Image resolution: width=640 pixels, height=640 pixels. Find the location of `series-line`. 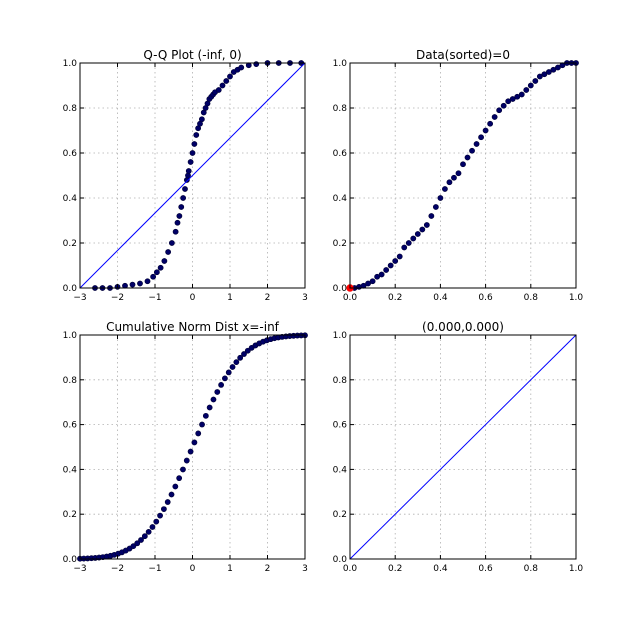

series-line is located at coordinates (192, 175).